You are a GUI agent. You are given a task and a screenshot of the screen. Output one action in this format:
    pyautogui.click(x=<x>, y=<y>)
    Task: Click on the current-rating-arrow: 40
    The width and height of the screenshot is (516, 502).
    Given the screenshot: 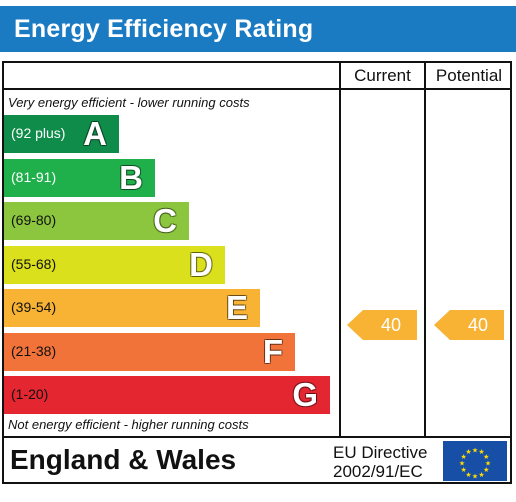 What is the action you would take?
    pyautogui.click(x=382, y=325)
    